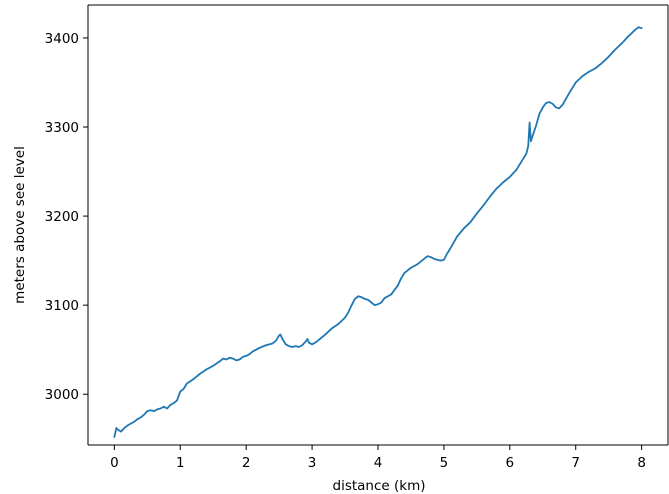 This screenshot has height=494, width=669. Describe the element at coordinates (62, 39) in the screenshot. I see `y-tick-label: 3400` at that location.